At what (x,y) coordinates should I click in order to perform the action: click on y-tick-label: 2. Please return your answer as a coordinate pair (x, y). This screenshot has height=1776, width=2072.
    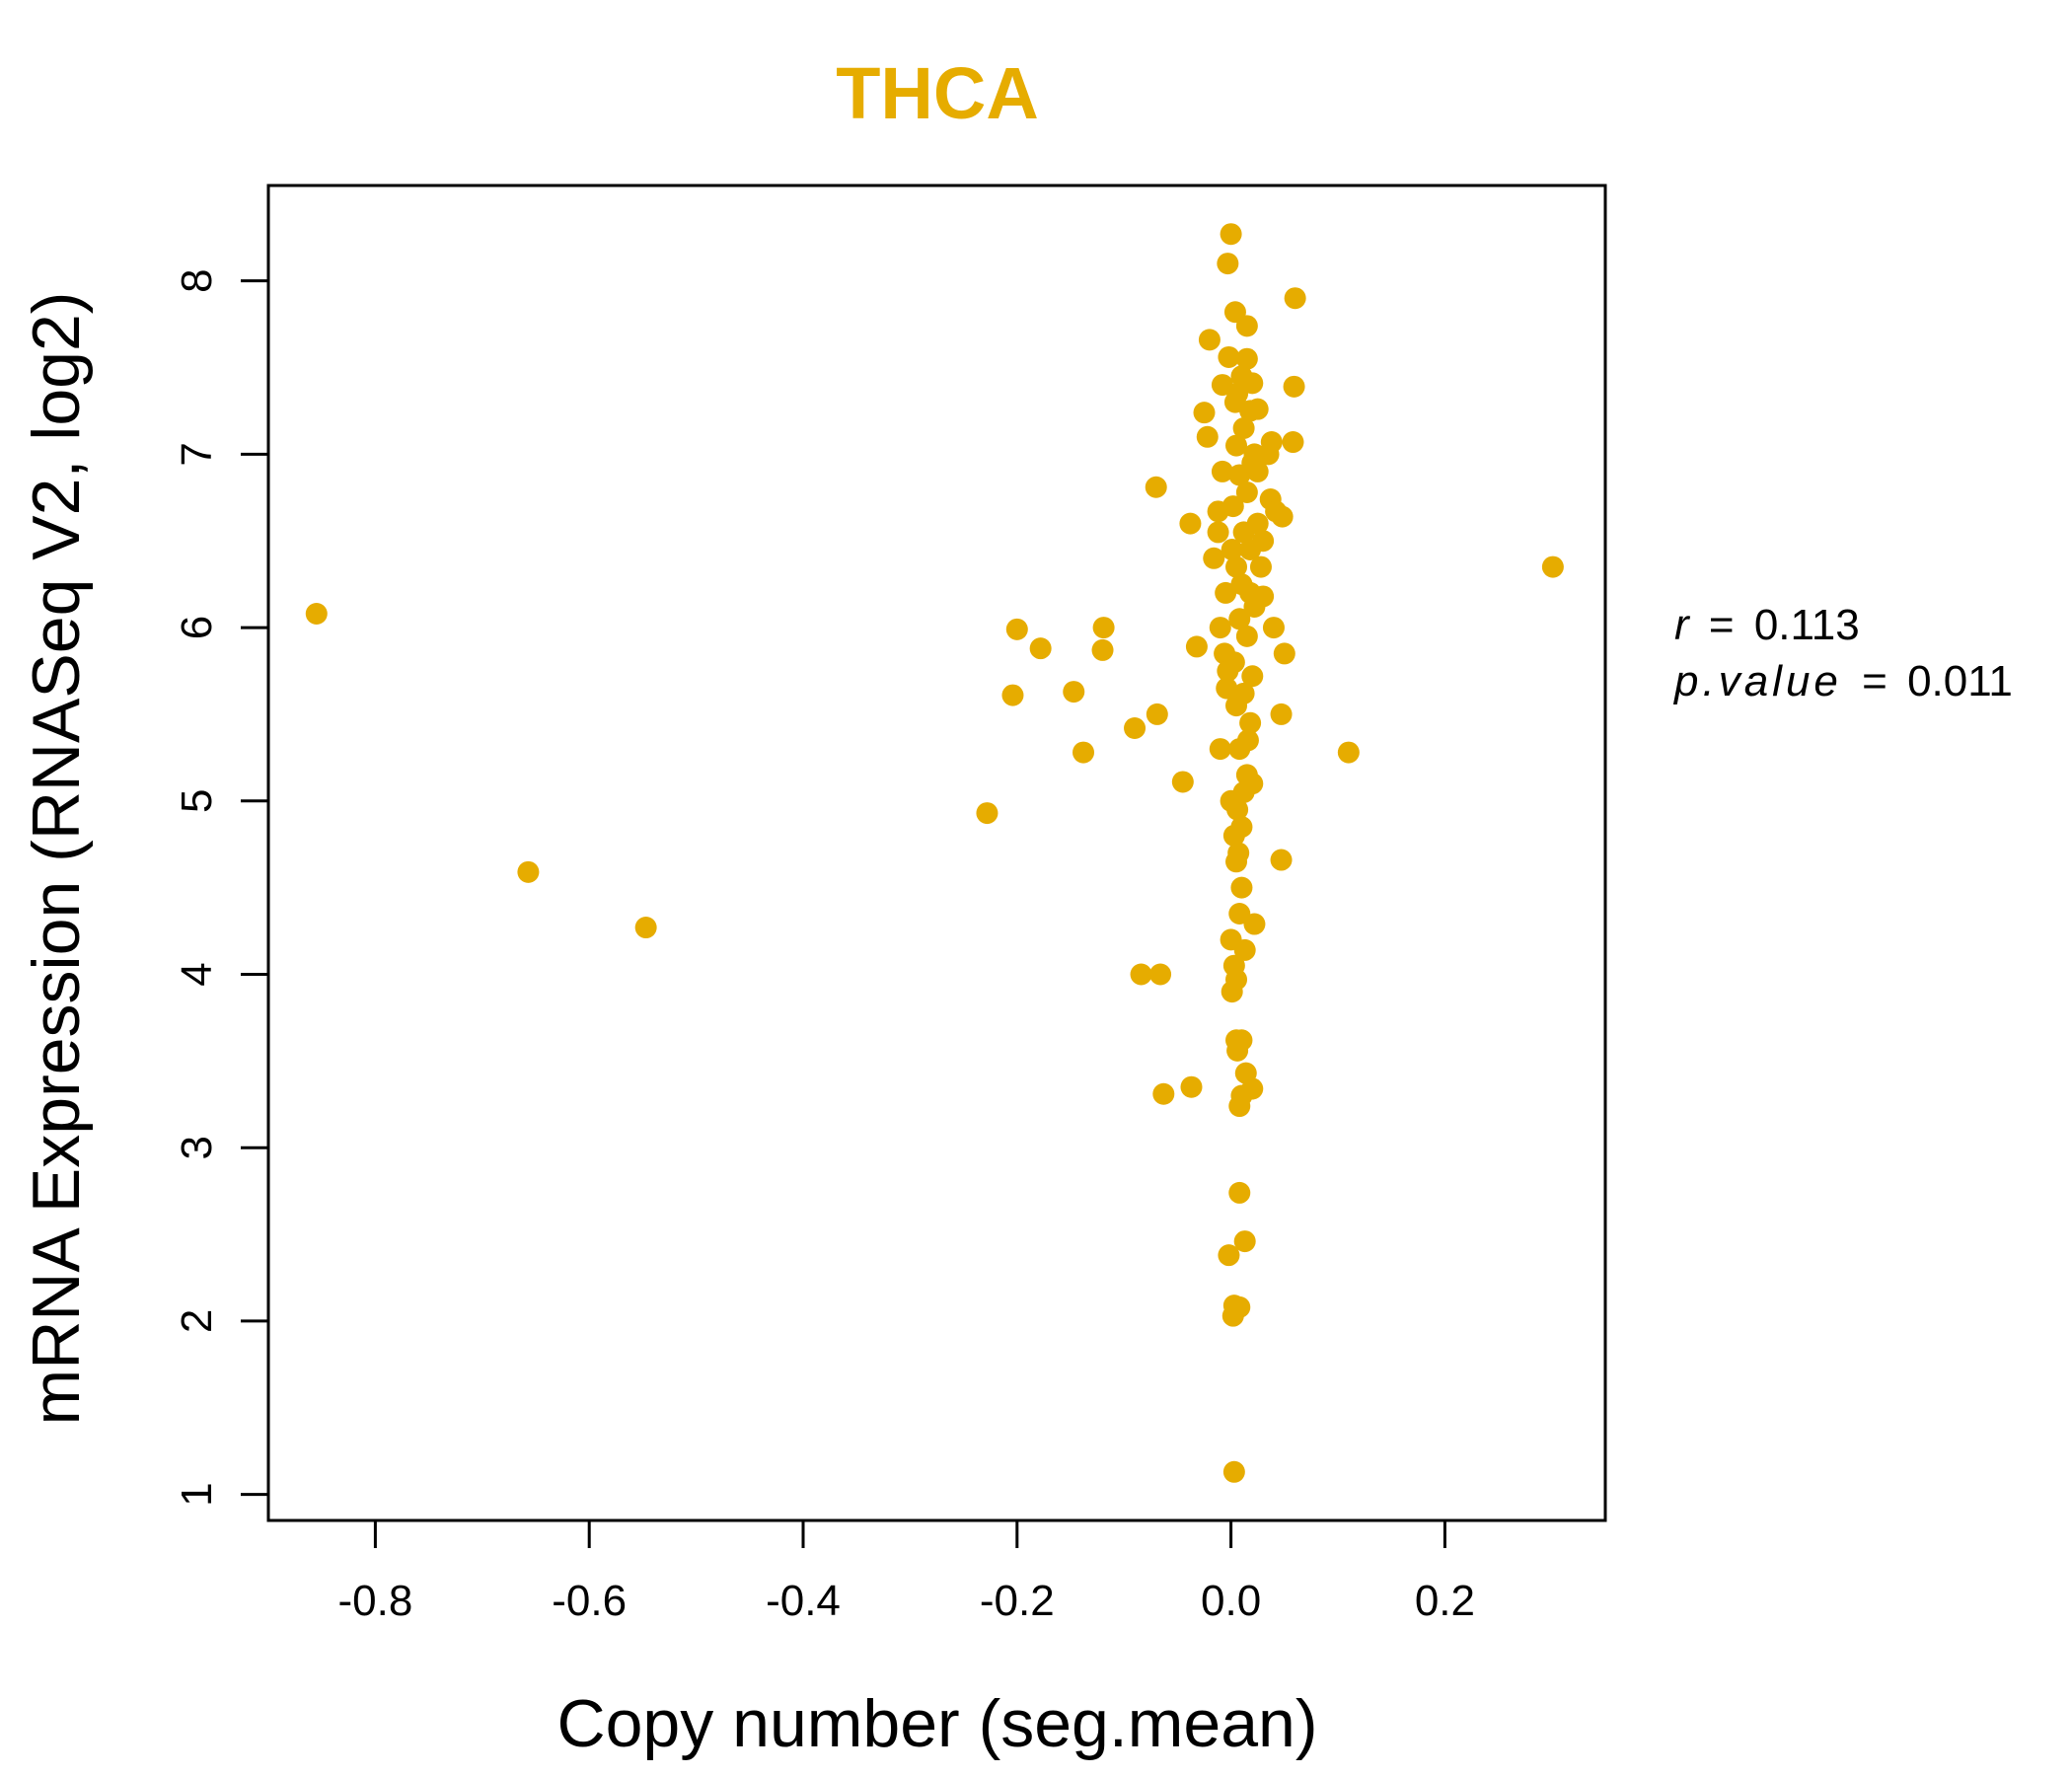
    Looking at the image, I should click on (197, 1321).